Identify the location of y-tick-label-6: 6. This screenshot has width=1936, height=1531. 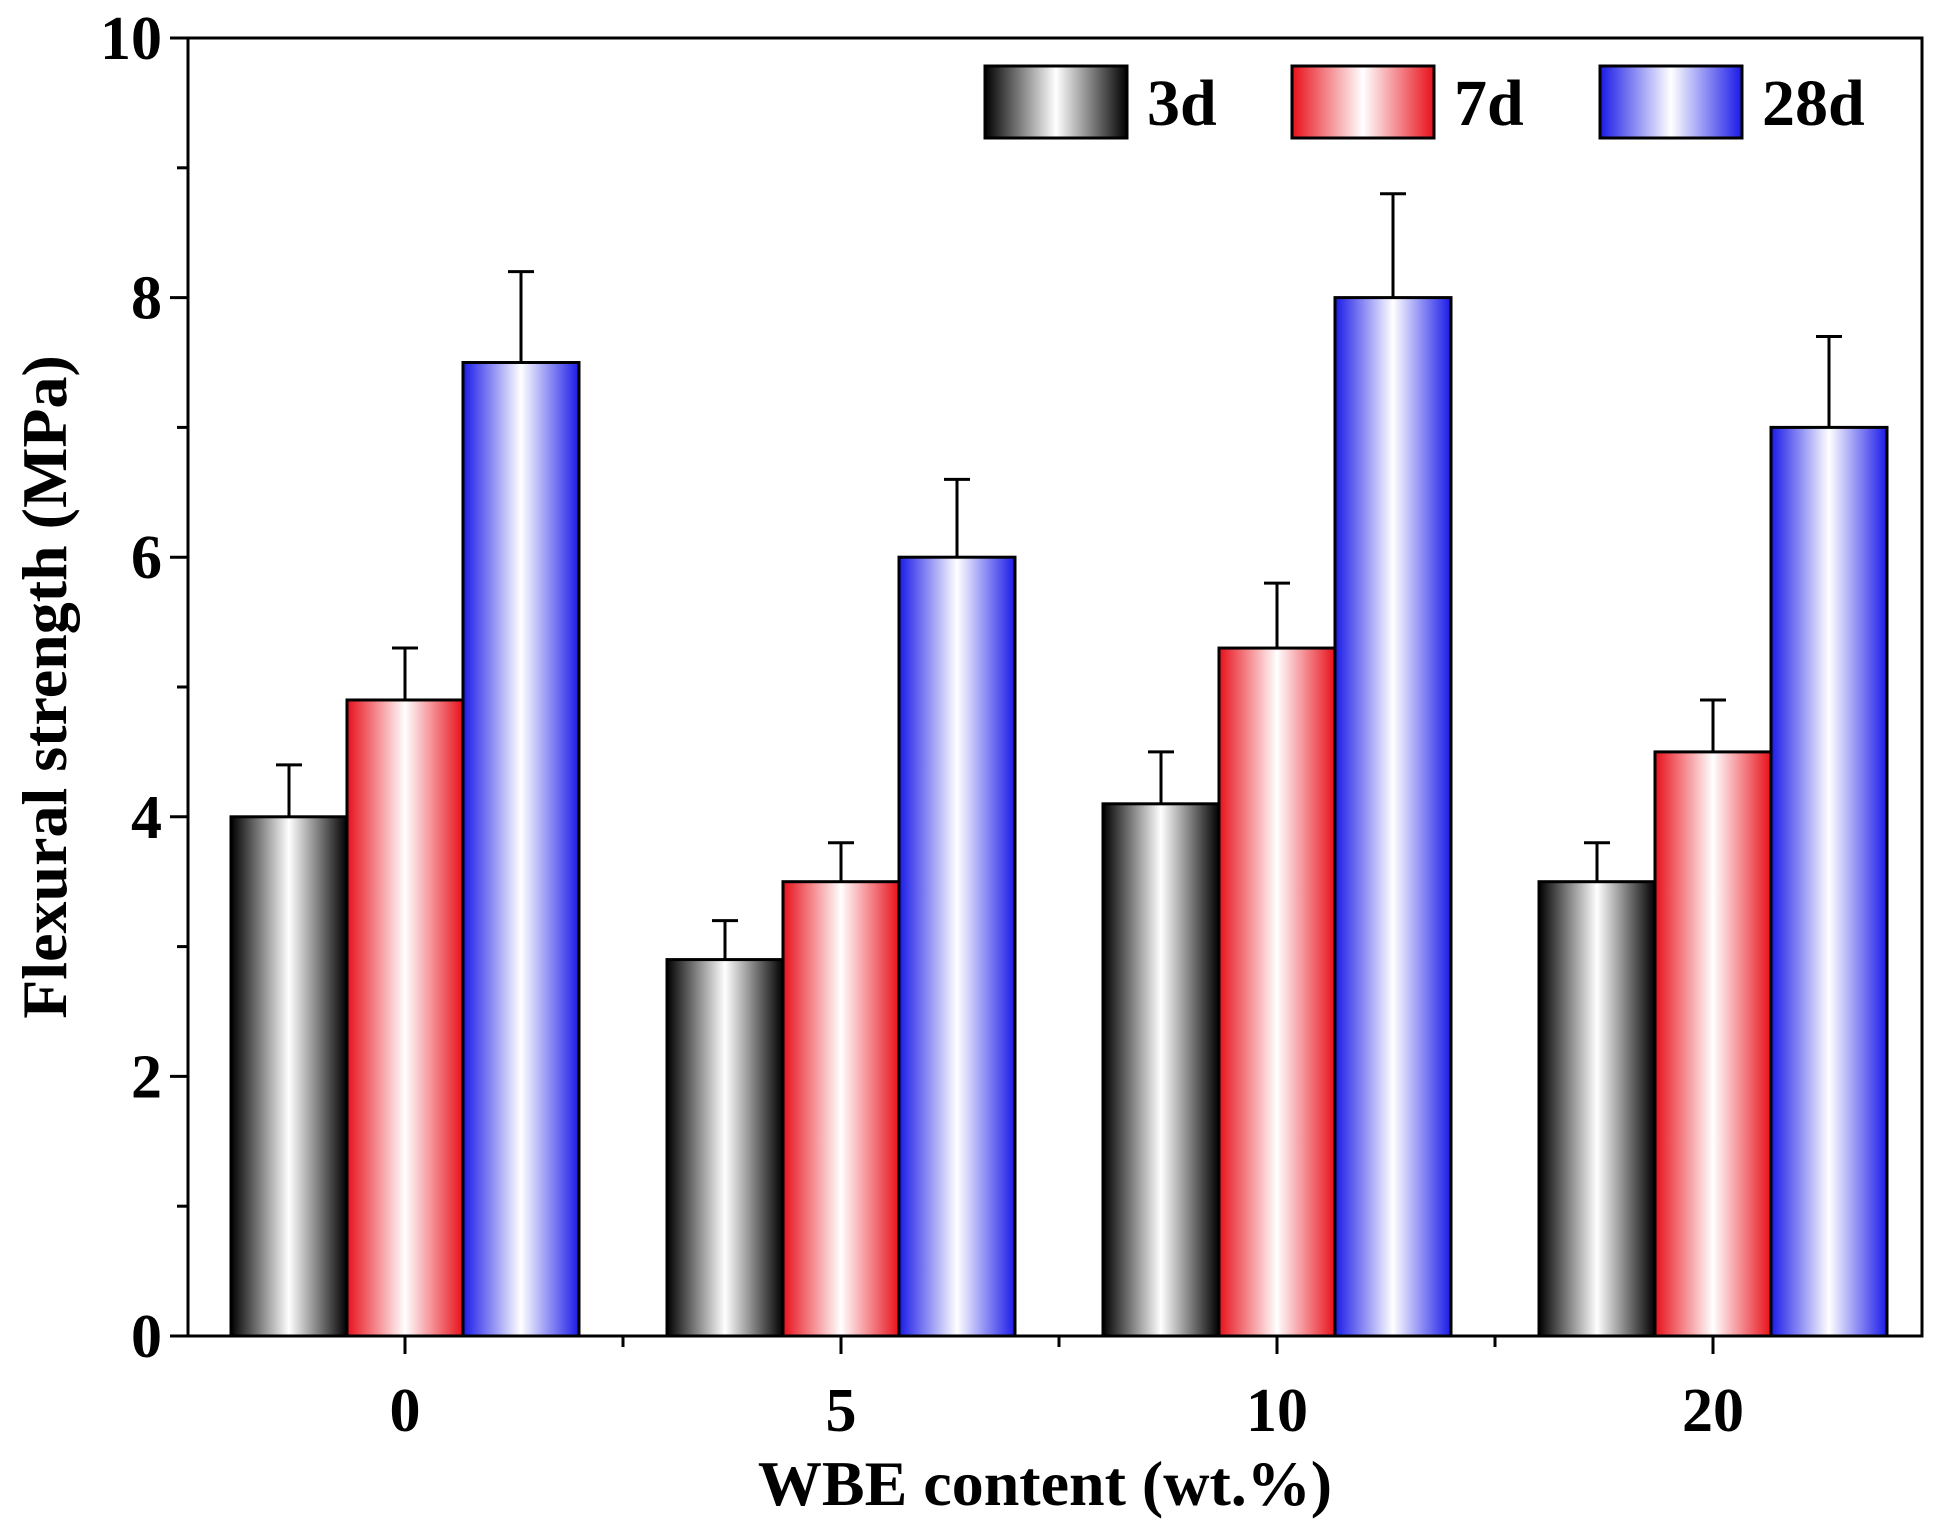
(146, 558).